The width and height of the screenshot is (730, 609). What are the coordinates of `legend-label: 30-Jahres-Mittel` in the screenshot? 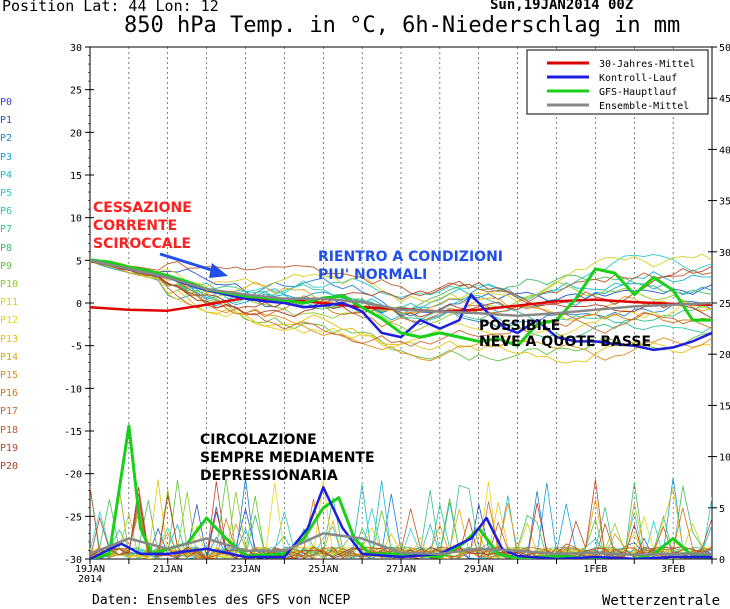 It's located at (647, 64).